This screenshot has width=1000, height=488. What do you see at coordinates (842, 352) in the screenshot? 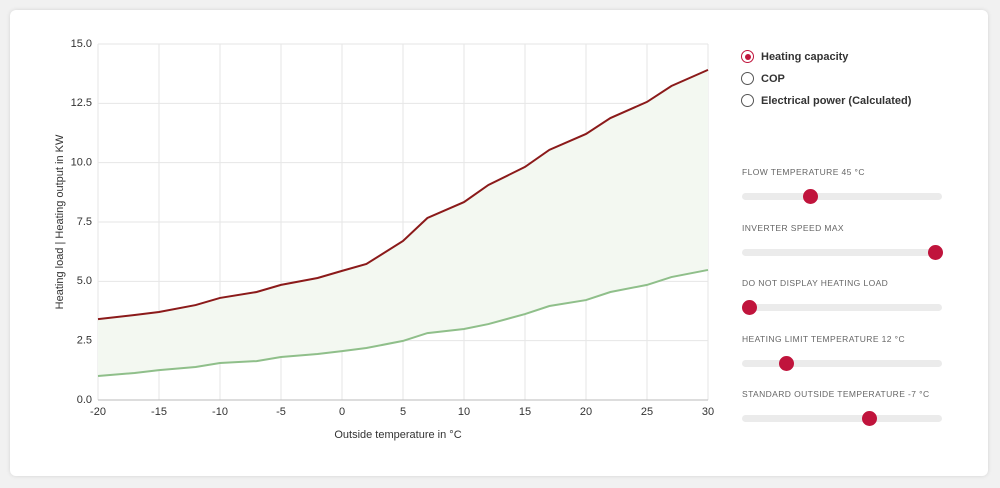
I see `slider: HEATING LIMIT TEMPERATURE 12 °C` at bounding box center [842, 352].